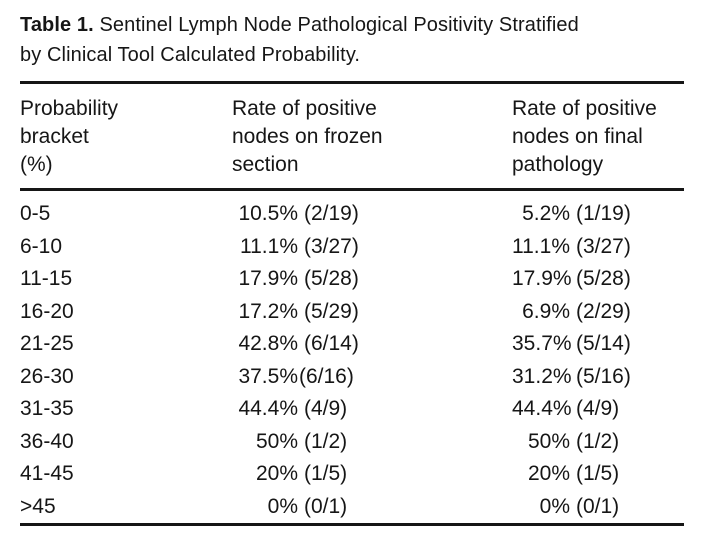  I want to click on final-rate-cell: 20% (1/5), so click(598, 474).